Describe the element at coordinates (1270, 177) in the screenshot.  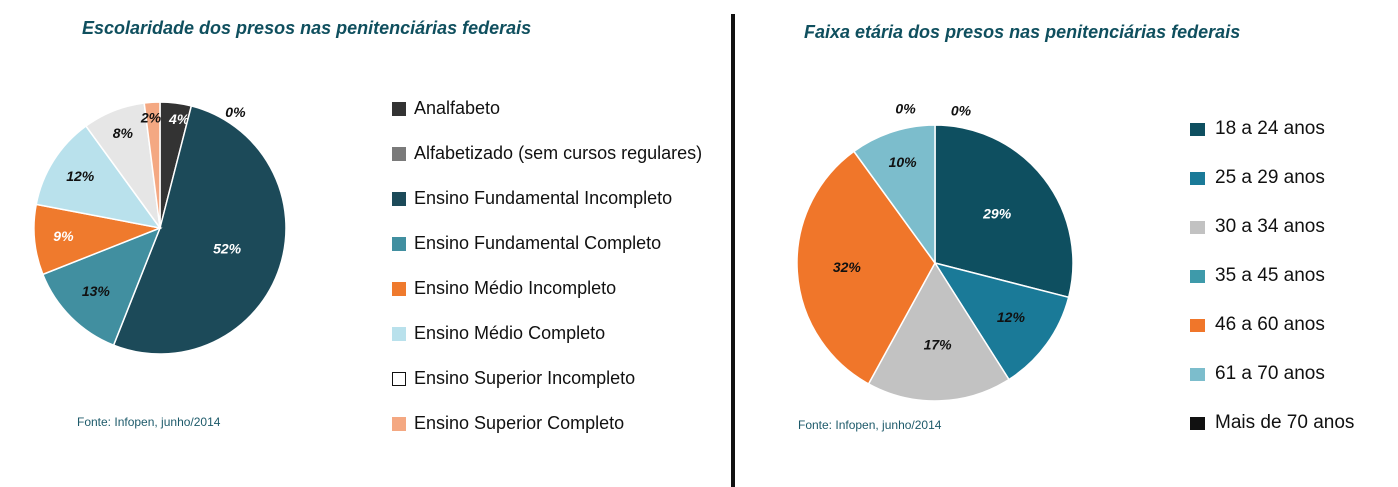
I see `legend-label: 25 a 29 anos` at that location.